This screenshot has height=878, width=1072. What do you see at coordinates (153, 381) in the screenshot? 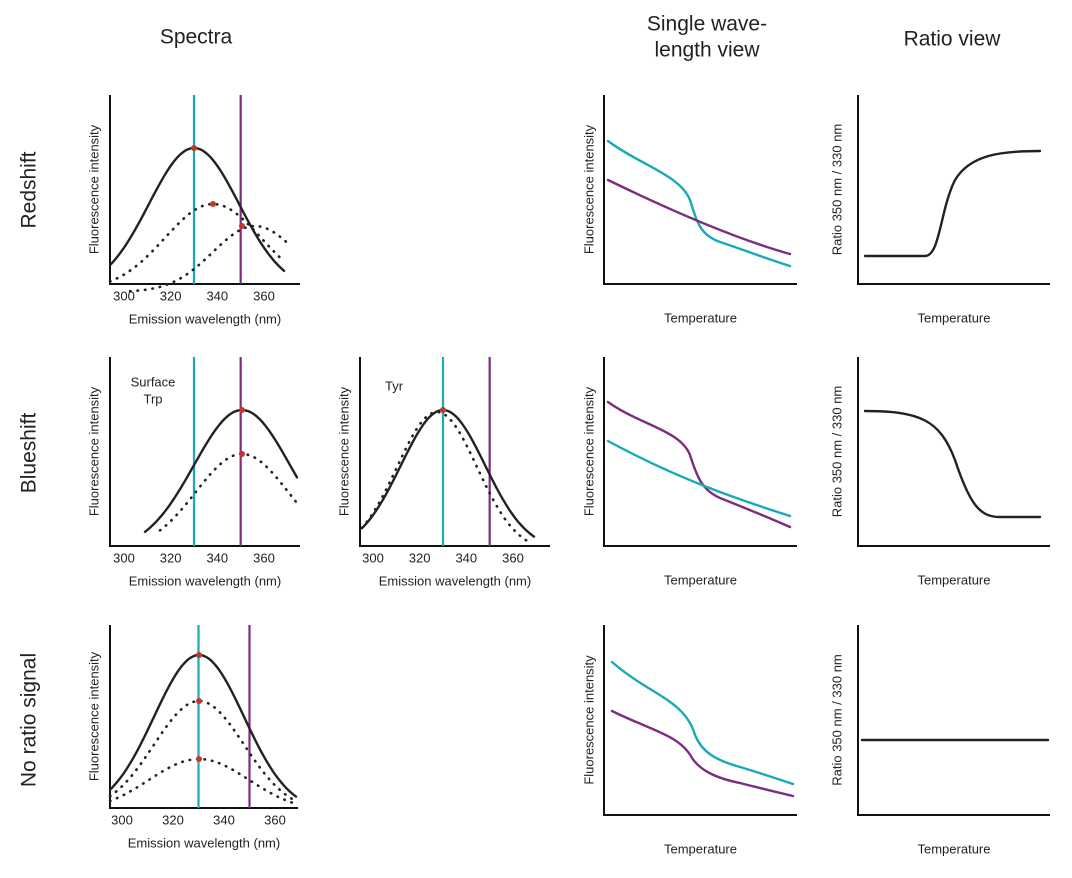
I see `annotation: Surface` at bounding box center [153, 381].